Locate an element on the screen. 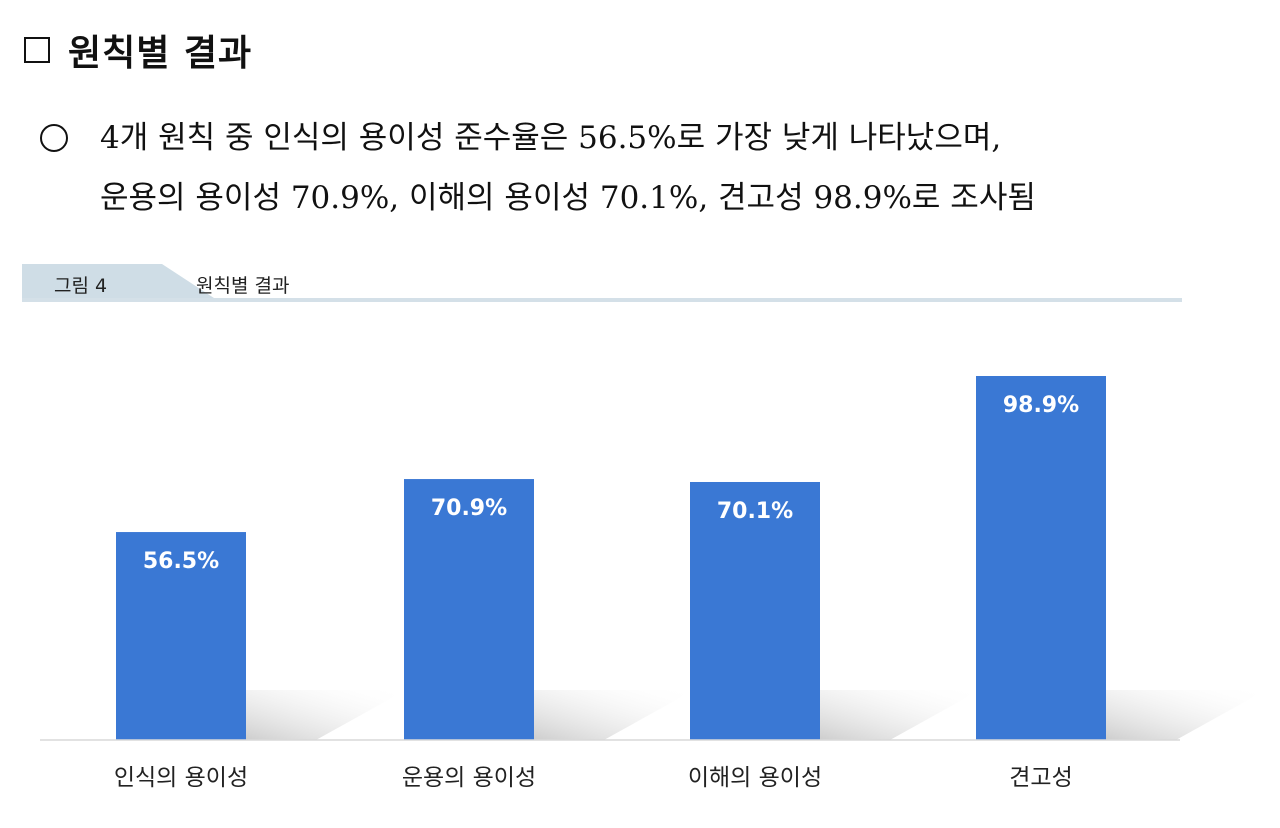 The width and height of the screenshot is (1280, 828). data-label: 70.9% is located at coordinates (469, 508).